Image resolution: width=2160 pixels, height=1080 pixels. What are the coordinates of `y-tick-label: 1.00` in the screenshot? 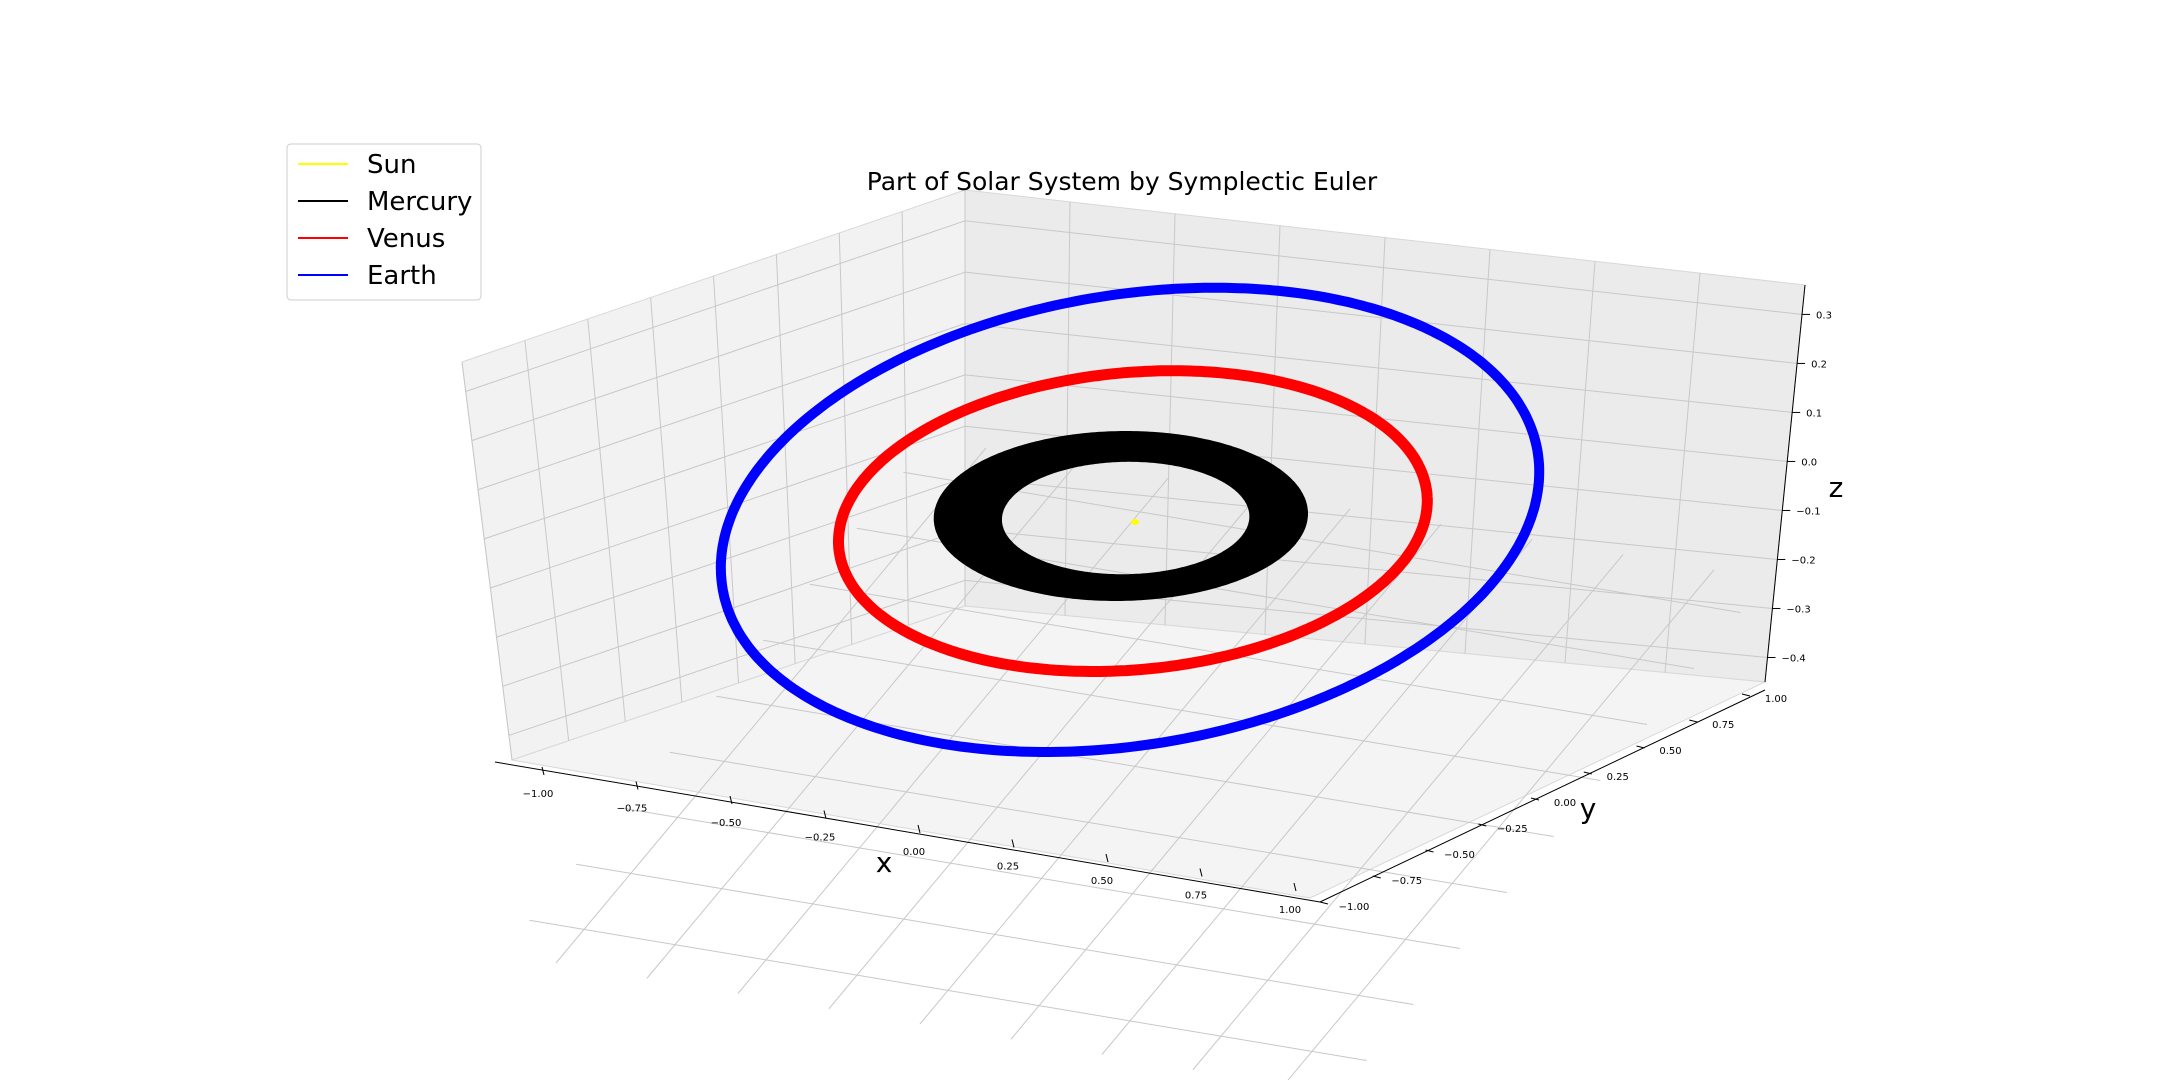 It's located at (1776, 699).